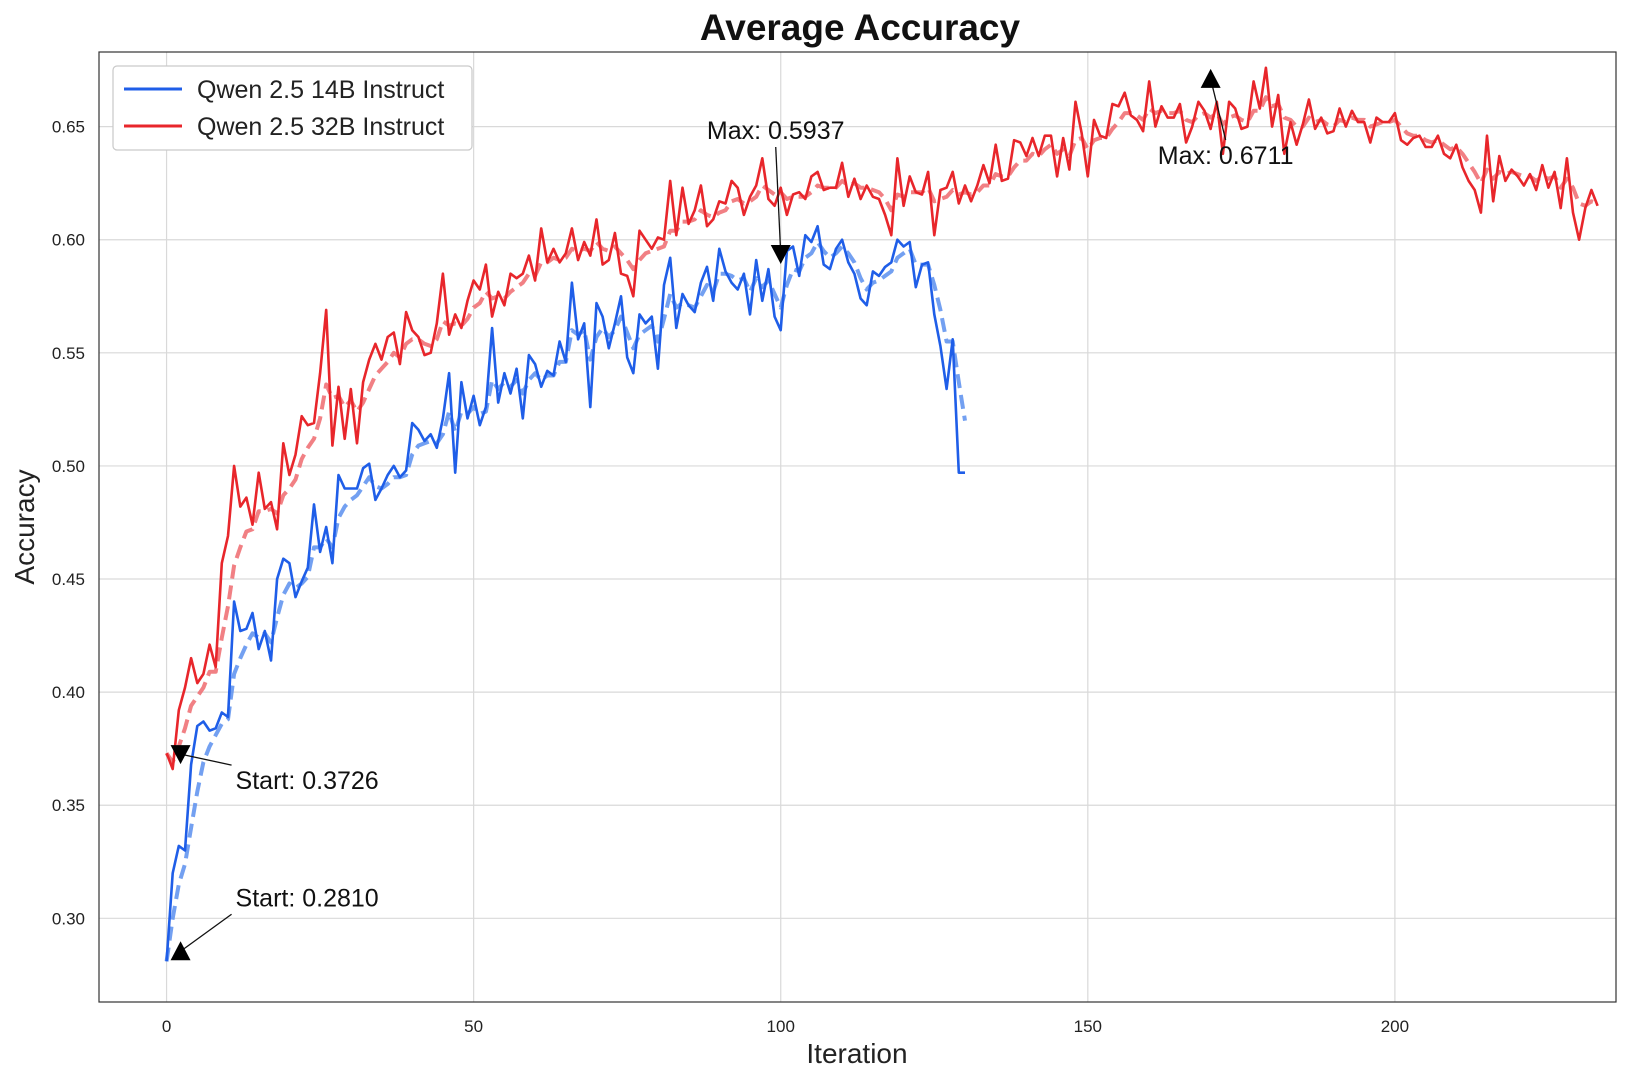 This screenshot has height=1078, width=1626. Describe the element at coordinates (68, 466) in the screenshot. I see `y-tick-label: 0.50` at that location.